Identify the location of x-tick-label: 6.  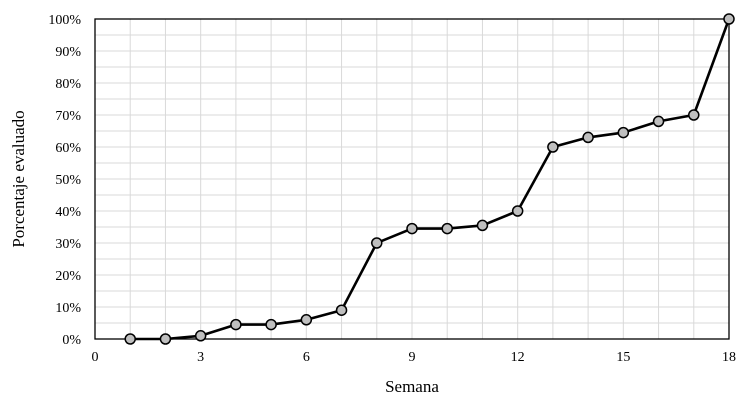
(306, 357).